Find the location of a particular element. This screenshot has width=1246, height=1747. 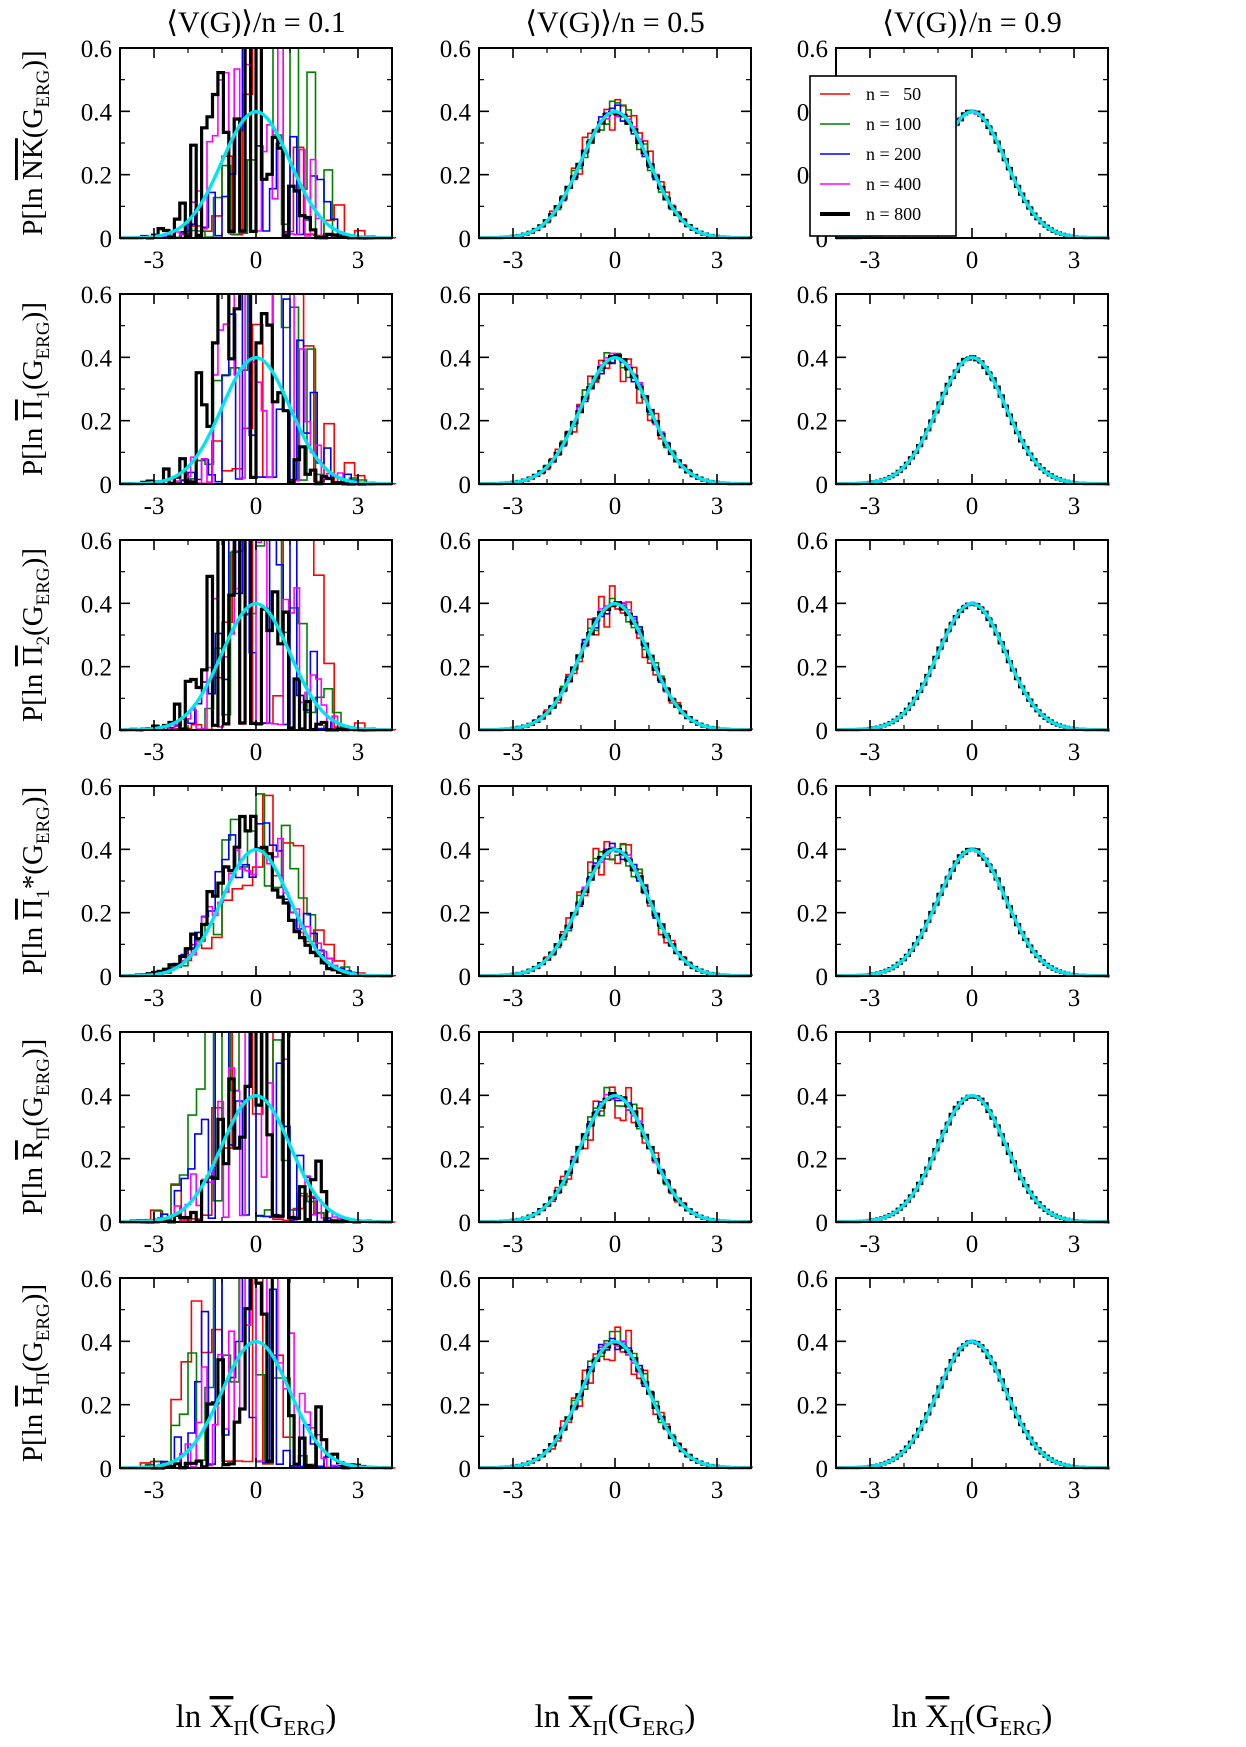

panel-r4-c2: -3 0 3 0 0.2 0.4 0.6 is located at coordinates (596, 893).